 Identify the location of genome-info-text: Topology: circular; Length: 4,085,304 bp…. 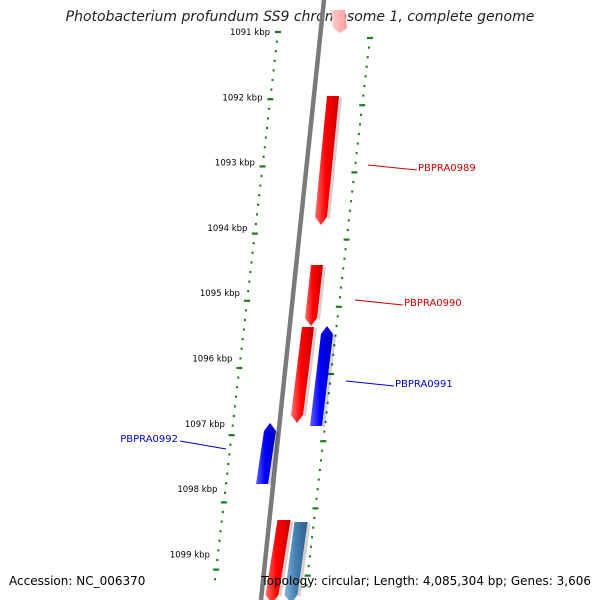
(426, 581).